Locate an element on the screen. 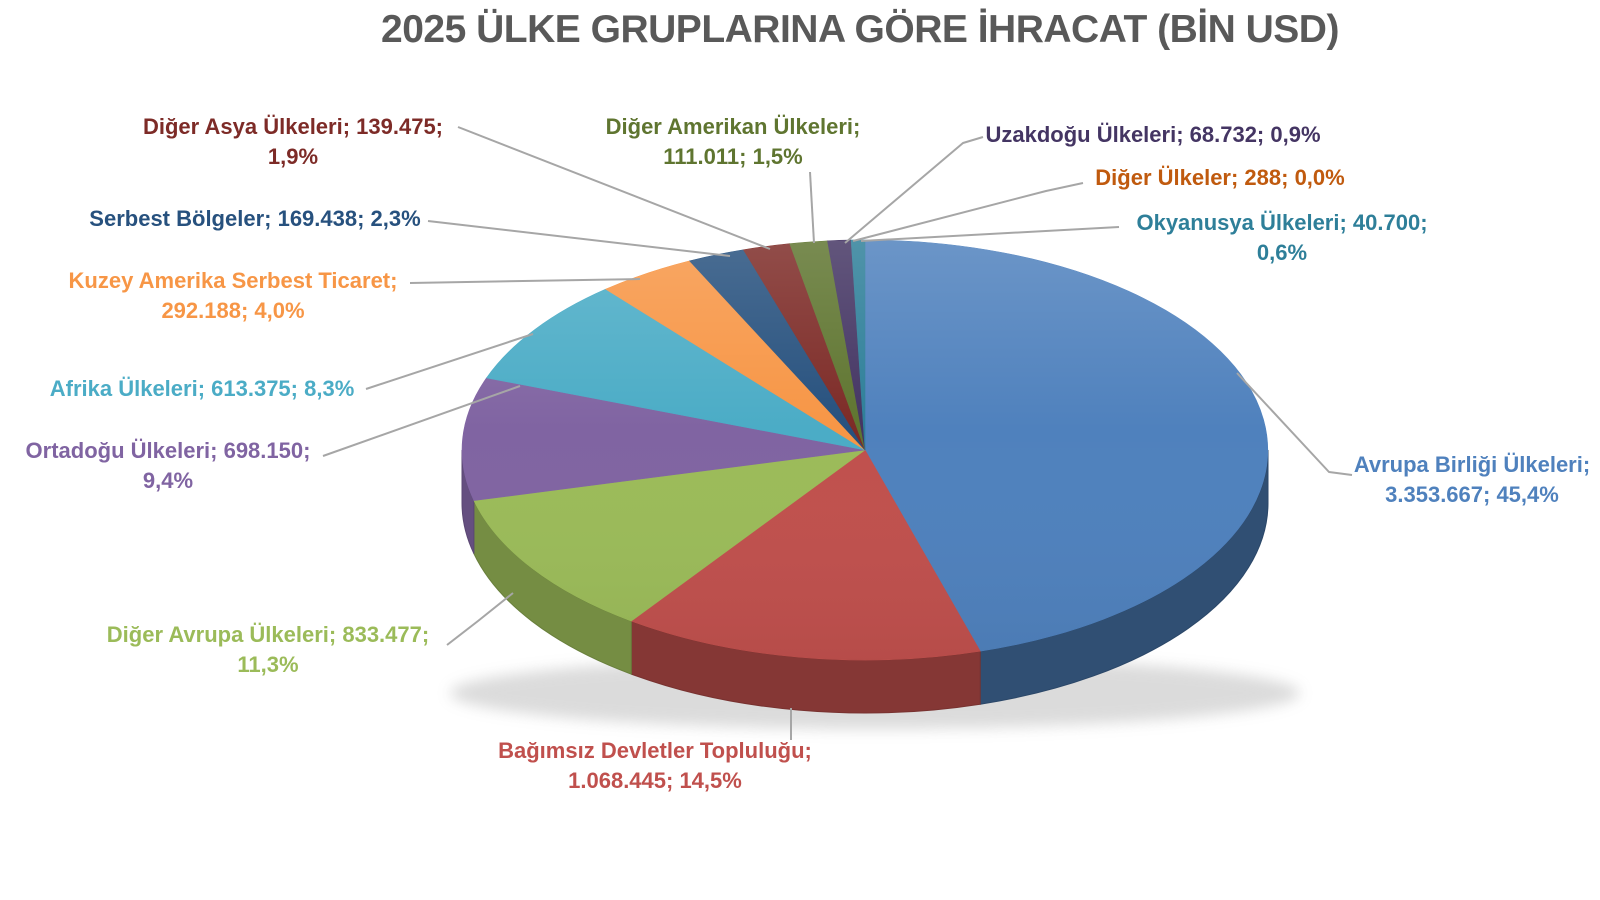 This screenshot has width=1600, height=900. pie-label-4: Ortadoğu Ülkeleri; 698.150; 9,4% is located at coordinates (168, 466).